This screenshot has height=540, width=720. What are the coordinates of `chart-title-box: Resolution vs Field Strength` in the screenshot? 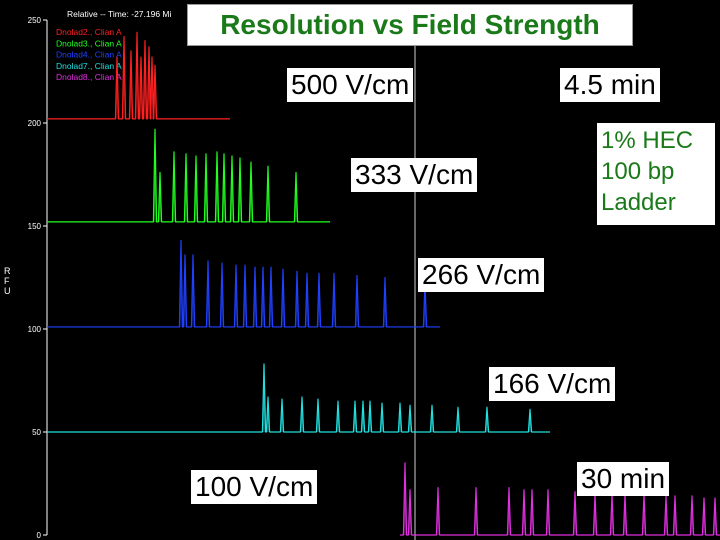 It's located at (410, 25).